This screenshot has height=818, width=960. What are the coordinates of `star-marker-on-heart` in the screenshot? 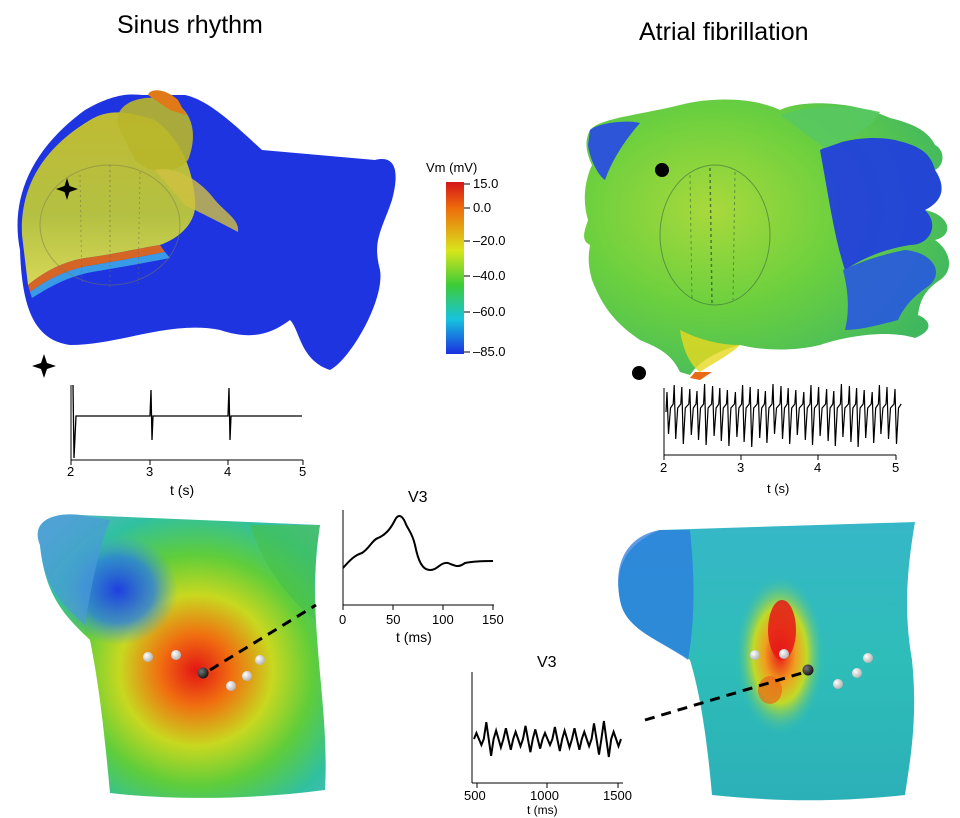 It's located at (67, 189).